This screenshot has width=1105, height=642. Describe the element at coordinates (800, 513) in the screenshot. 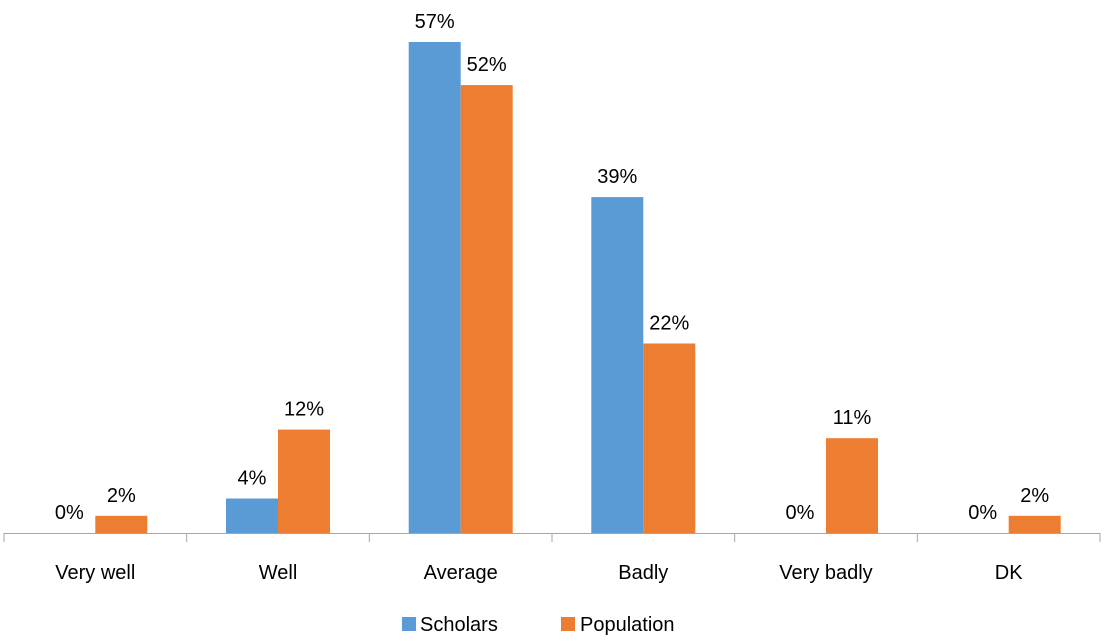

I see `data-label-scholars-very-badly: 0%` at that location.